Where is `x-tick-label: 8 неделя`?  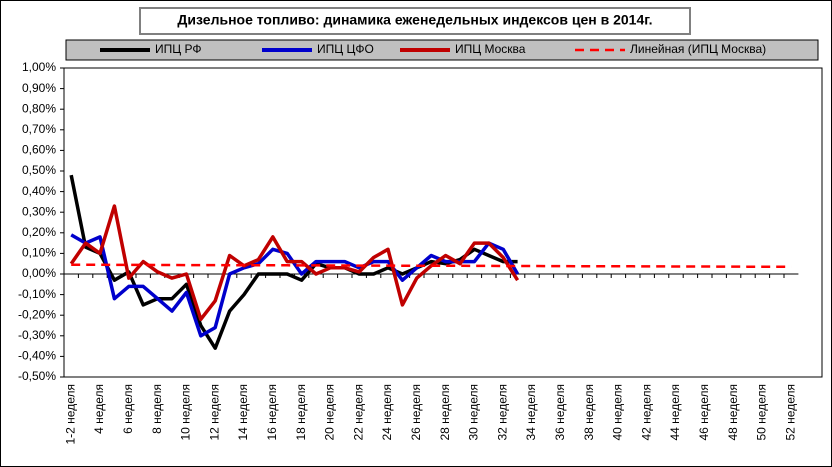
x-tick-label: 8 неделя is located at coordinates (157, 409).